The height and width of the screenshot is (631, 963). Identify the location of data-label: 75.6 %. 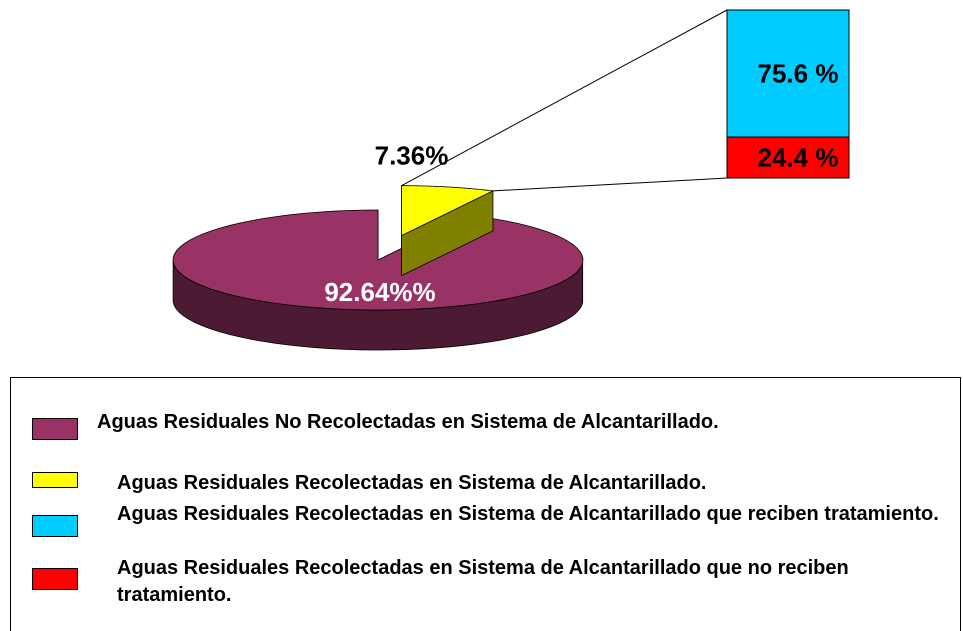
(798, 73).